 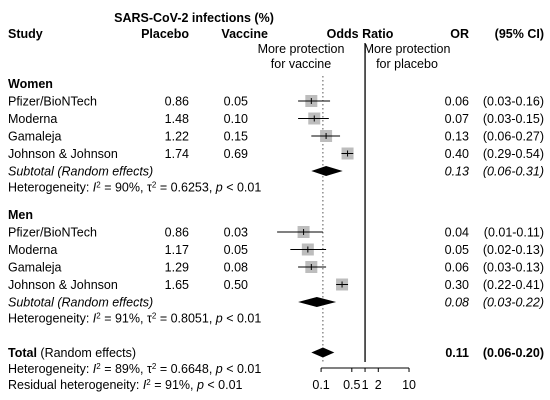 I want to click on header-study: Study, so click(x=25, y=34).